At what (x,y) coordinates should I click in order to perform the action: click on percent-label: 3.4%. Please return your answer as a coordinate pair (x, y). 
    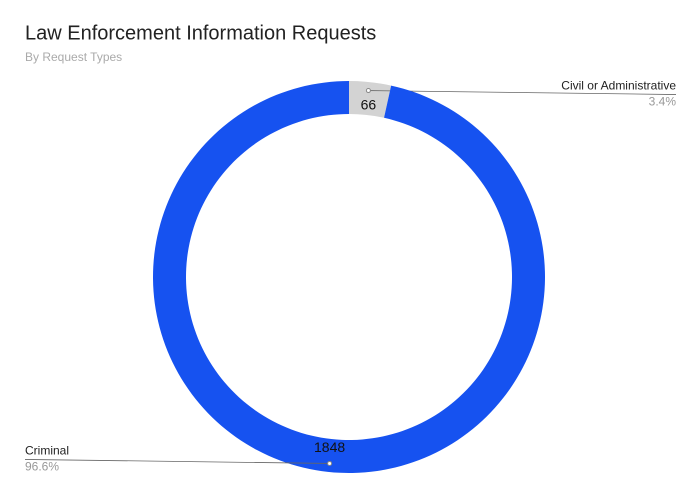
    Looking at the image, I should click on (663, 102).